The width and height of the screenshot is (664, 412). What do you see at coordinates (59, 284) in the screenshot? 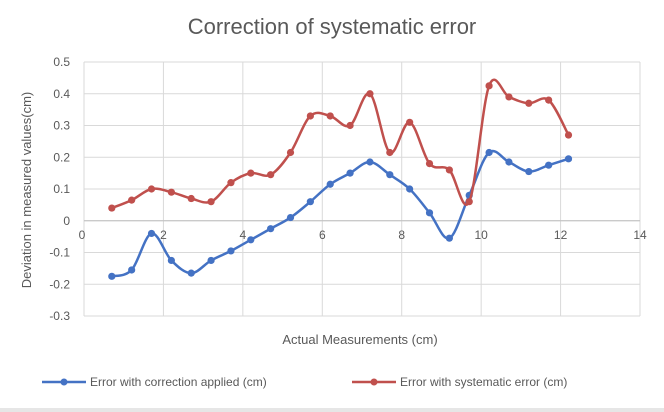
I see `y-tick-label: -0.2` at bounding box center [59, 284].